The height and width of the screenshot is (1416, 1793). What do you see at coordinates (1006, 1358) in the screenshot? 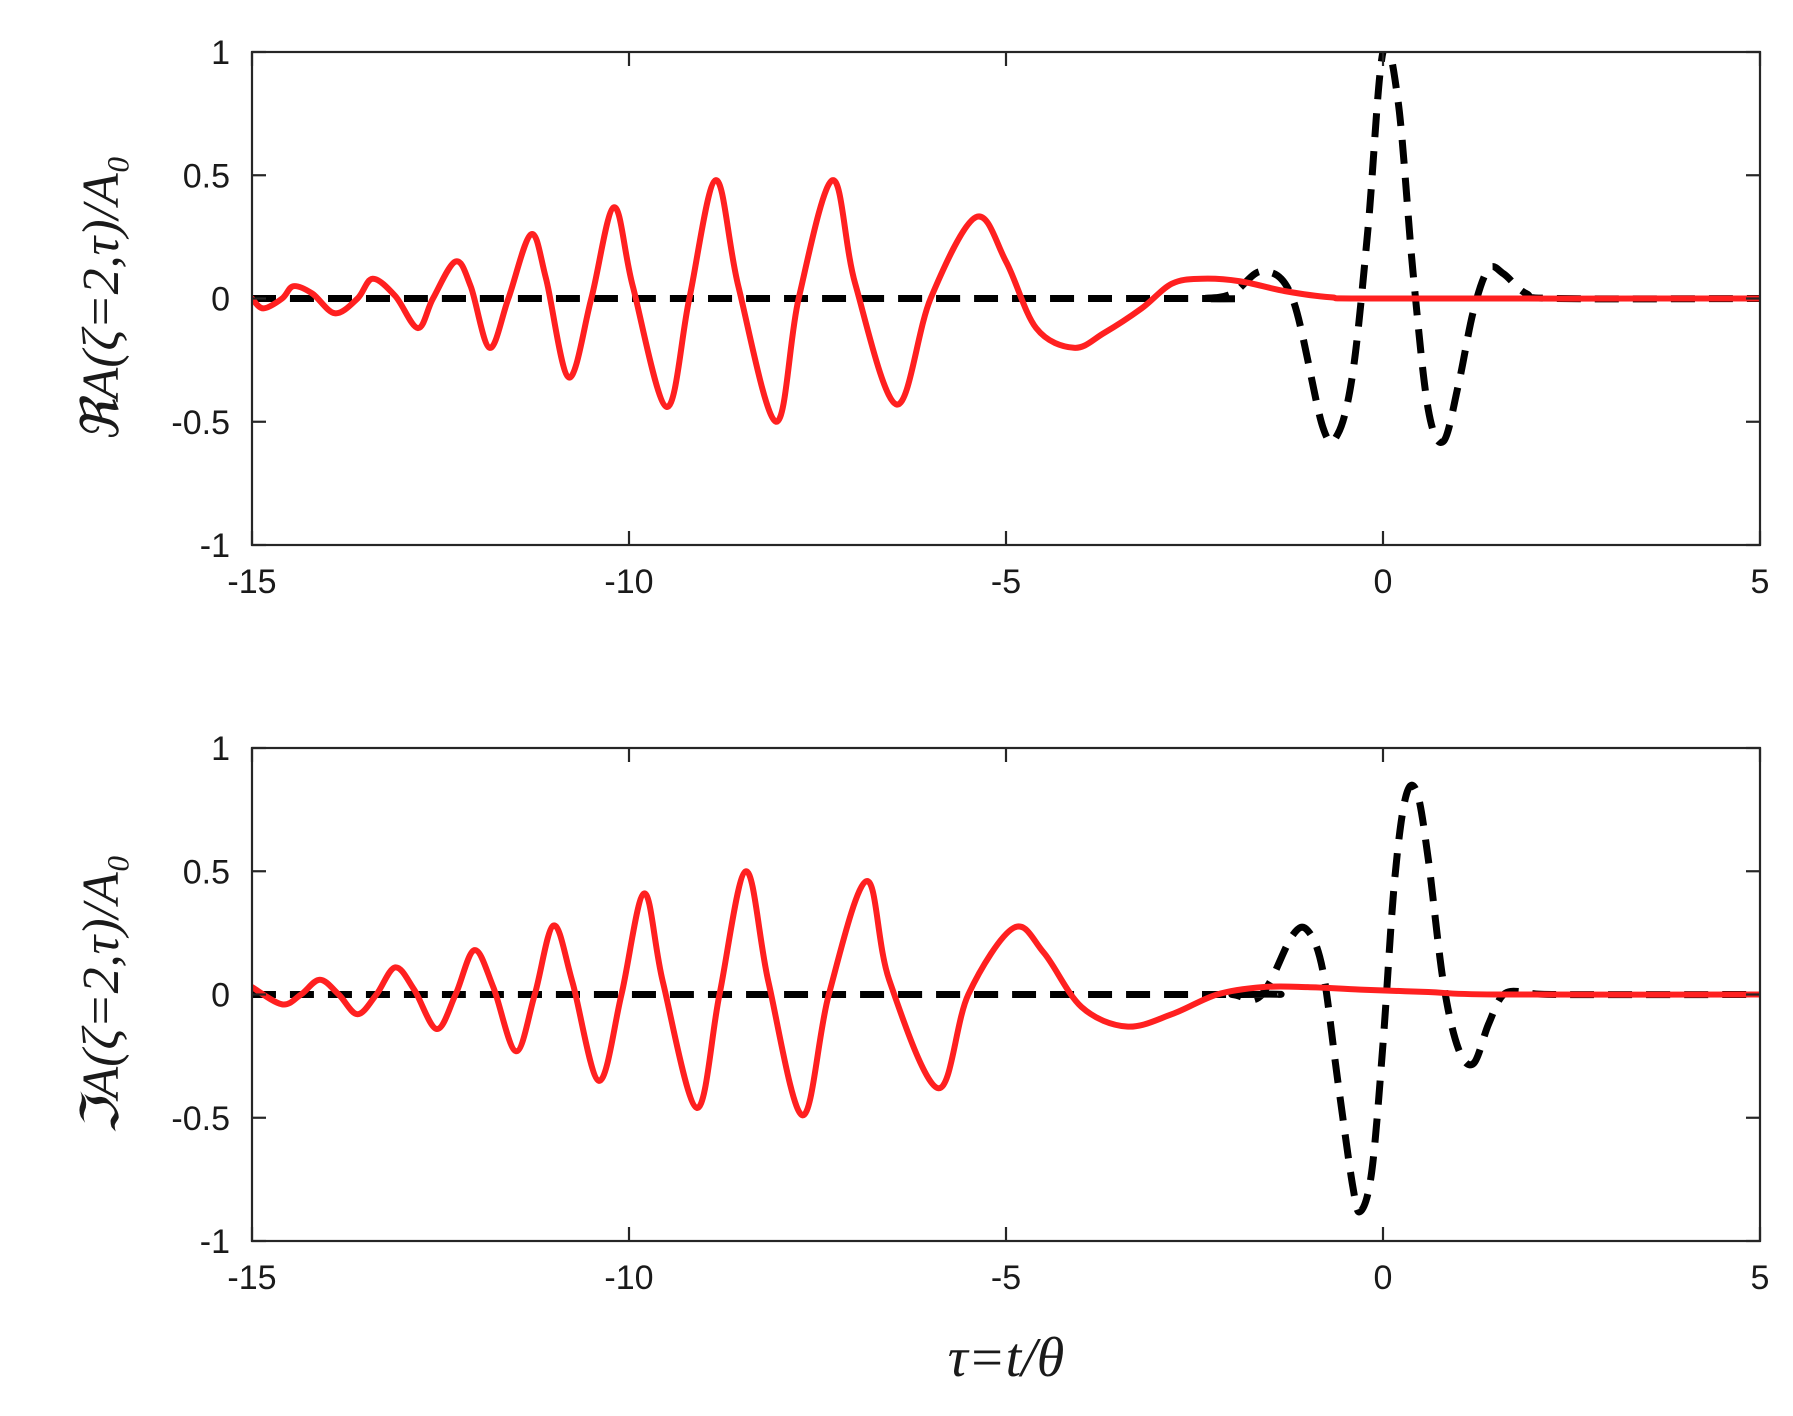
I see `x-axis-label: τ=t/θ` at bounding box center [1006, 1358].